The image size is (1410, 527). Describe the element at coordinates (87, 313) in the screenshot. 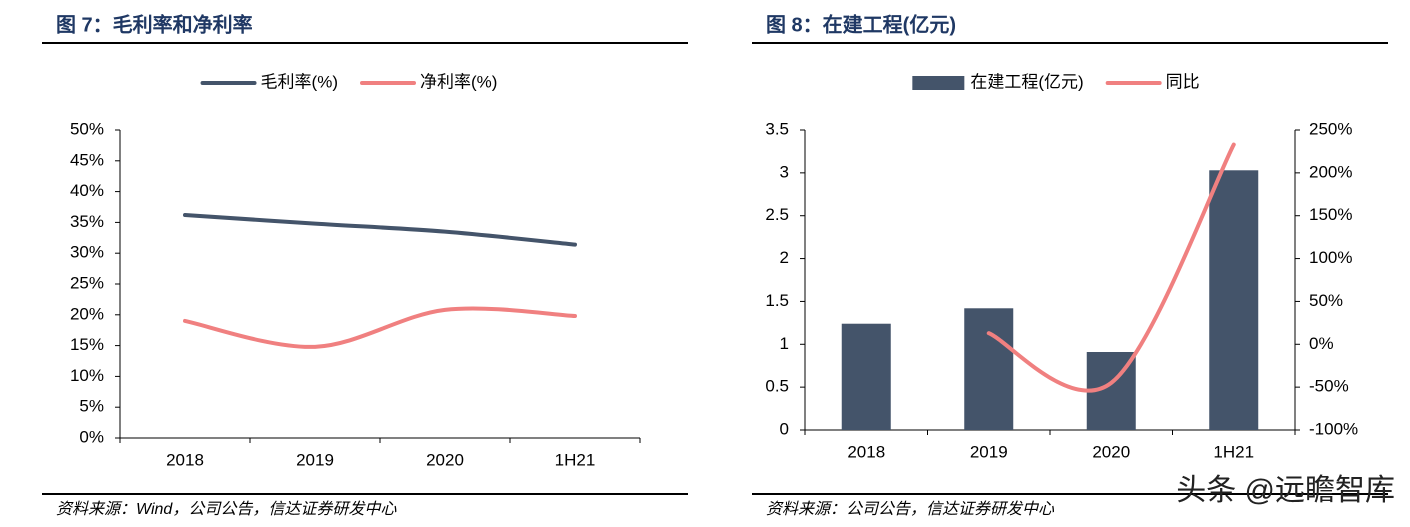

I see `y-tick-label: 20%` at that location.